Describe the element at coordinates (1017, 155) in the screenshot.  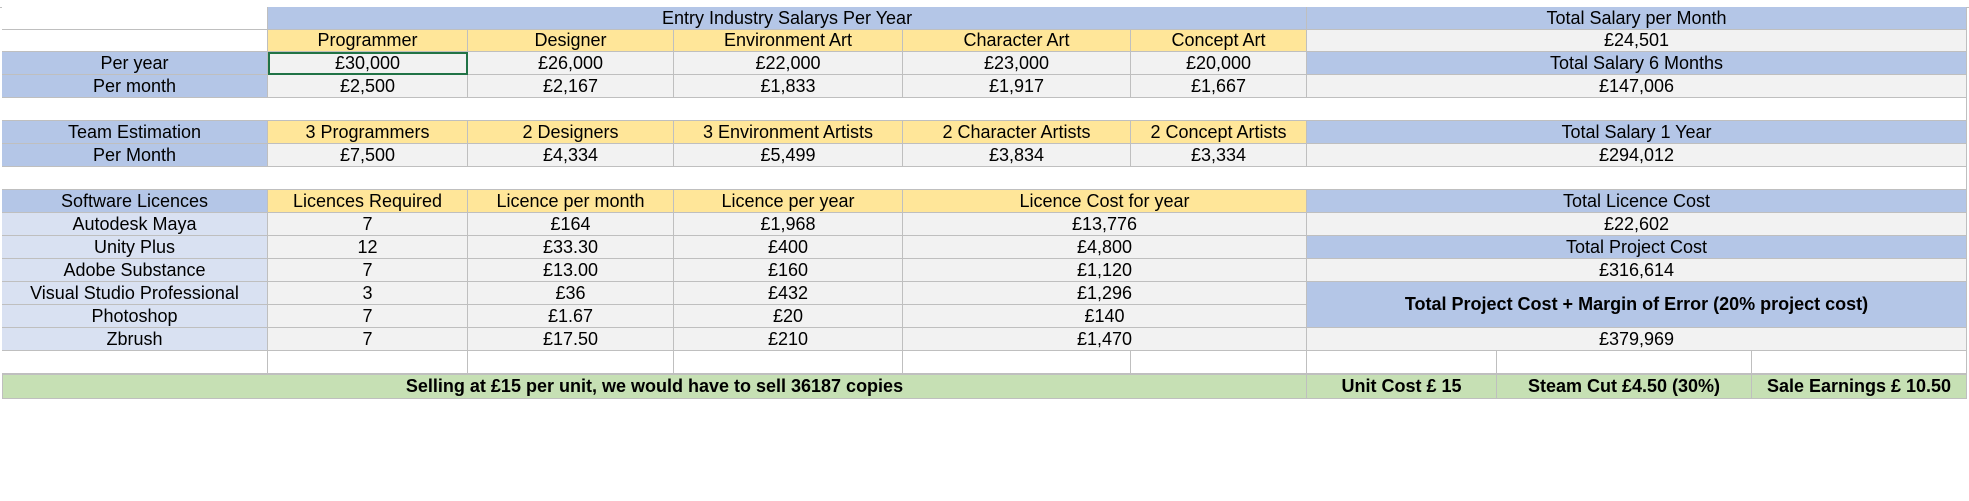
I see `team-month-cell: £3,834` at that location.